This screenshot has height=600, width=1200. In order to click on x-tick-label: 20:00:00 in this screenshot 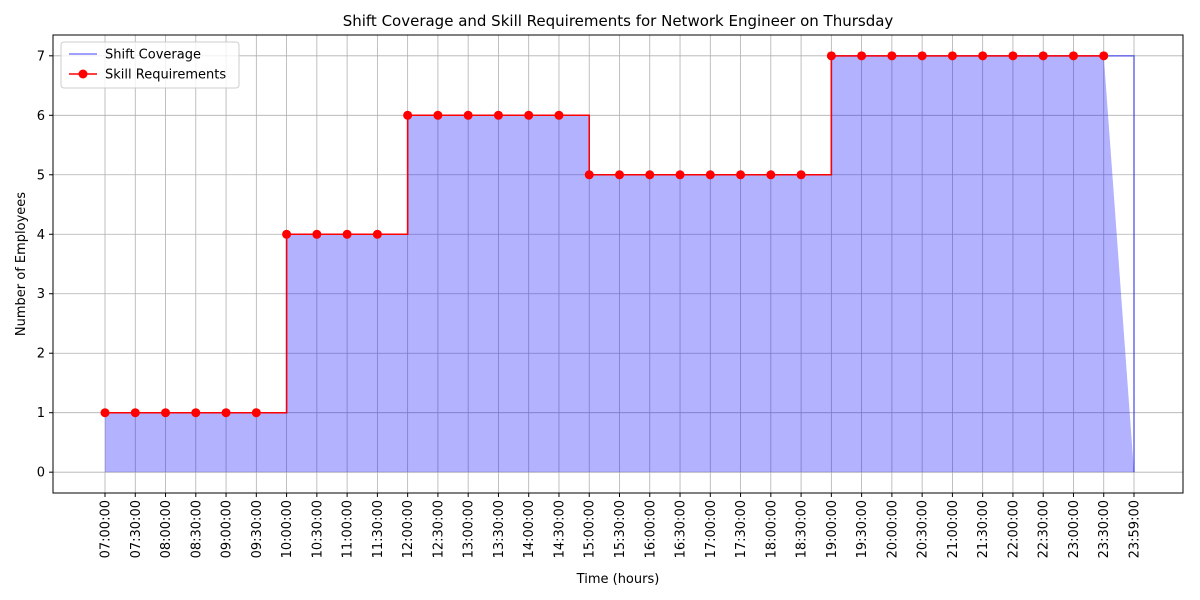, I will do `click(892, 529)`.